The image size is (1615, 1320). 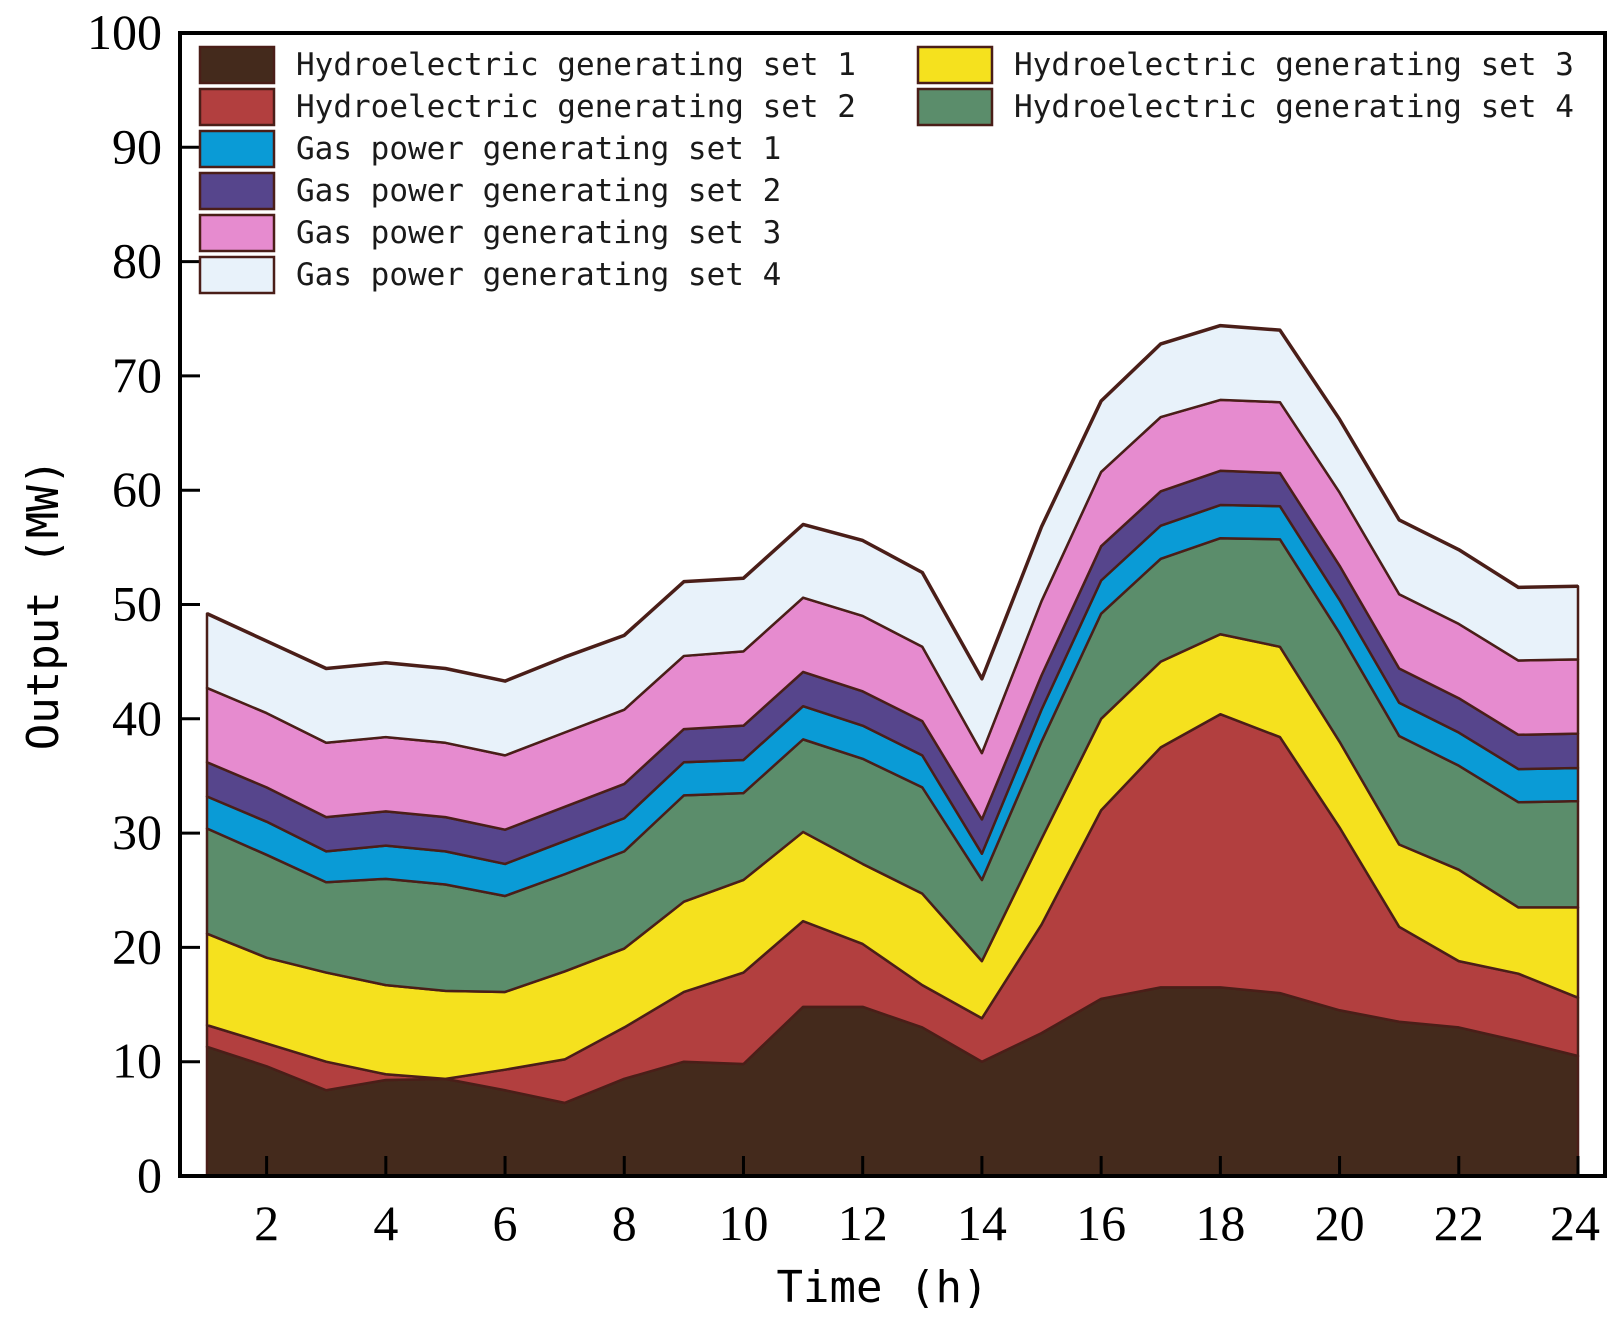 What do you see at coordinates (137, 1061) in the screenshot?
I see `y-tick-label: 10` at bounding box center [137, 1061].